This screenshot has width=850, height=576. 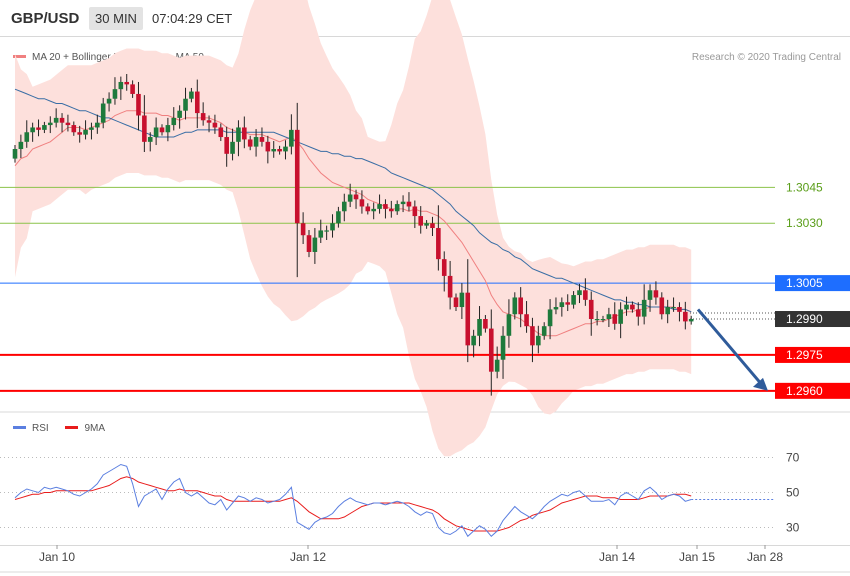 What do you see at coordinates (95, 428) in the screenshot?
I see `ma9-legend-label: 9MA` at bounding box center [95, 428].